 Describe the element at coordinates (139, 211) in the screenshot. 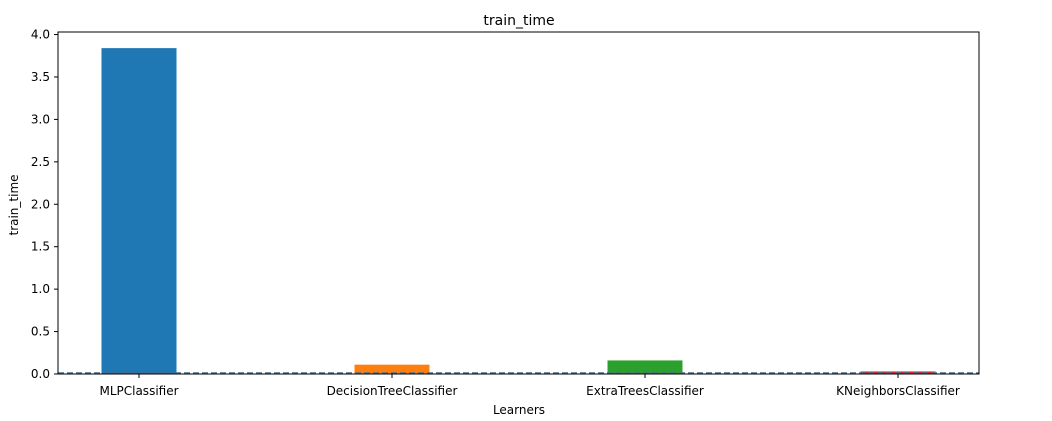

I see `bar-MLPClassifier` at that location.